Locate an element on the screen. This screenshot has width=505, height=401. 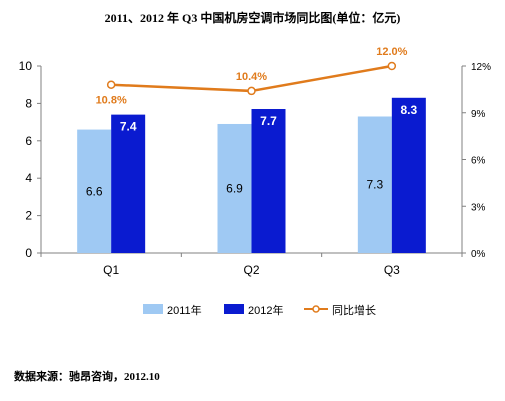
growth-value-label: 10.8% is located at coordinates (111, 101).